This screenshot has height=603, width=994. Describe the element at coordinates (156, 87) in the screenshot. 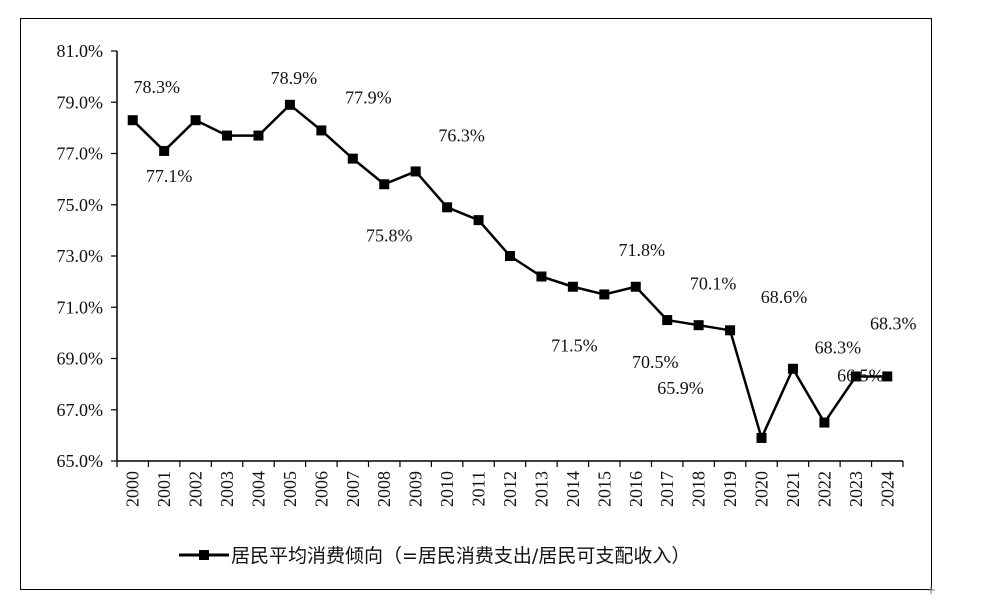

I see `data-label: 78.3%` at that location.